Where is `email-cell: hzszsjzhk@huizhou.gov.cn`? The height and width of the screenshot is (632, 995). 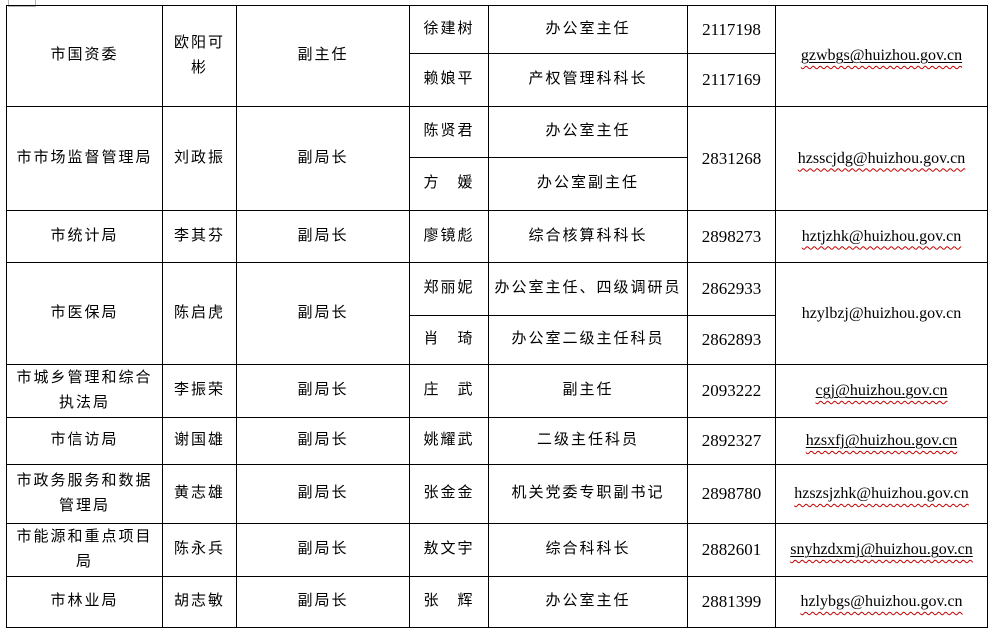 email-cell: hzszsjzhk@huizhou.gov.cn is located at coordinates (881, 494).